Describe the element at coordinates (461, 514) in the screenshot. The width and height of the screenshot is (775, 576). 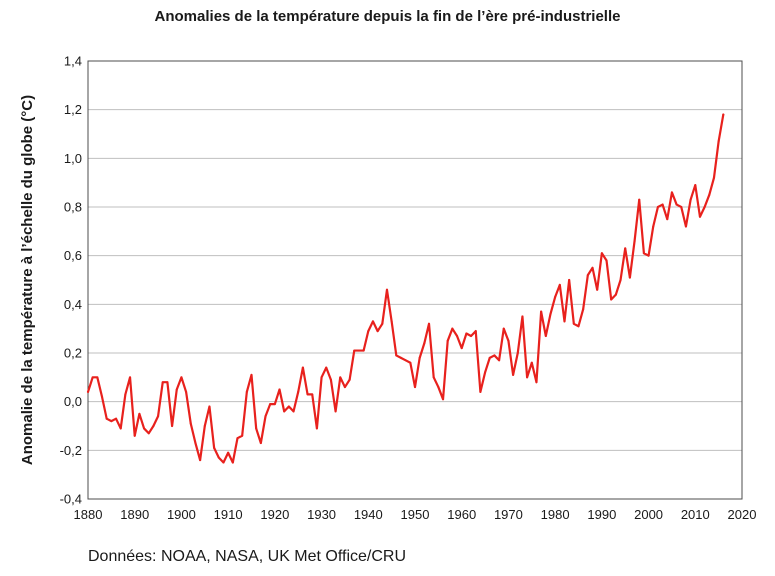
I see `x-tick-label: 1960` at that location.